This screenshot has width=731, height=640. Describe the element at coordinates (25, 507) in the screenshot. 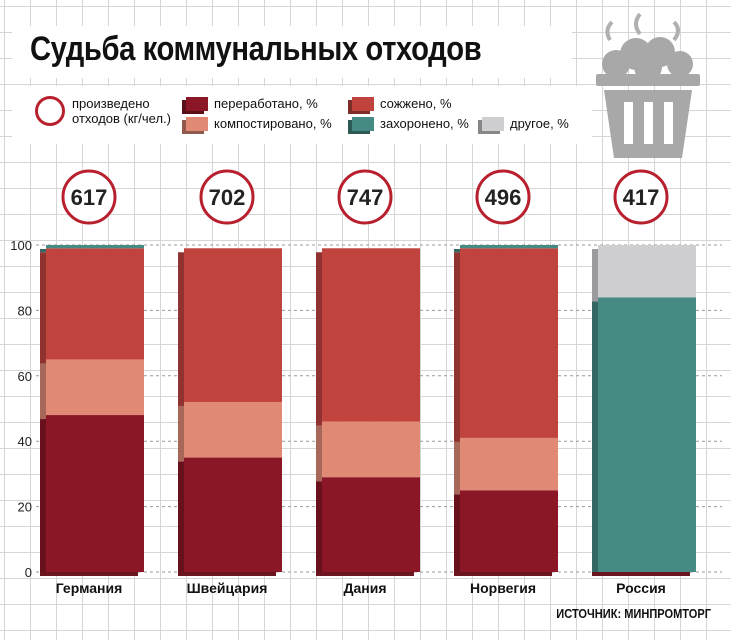

I see `y-tick-label: 20` at that location.